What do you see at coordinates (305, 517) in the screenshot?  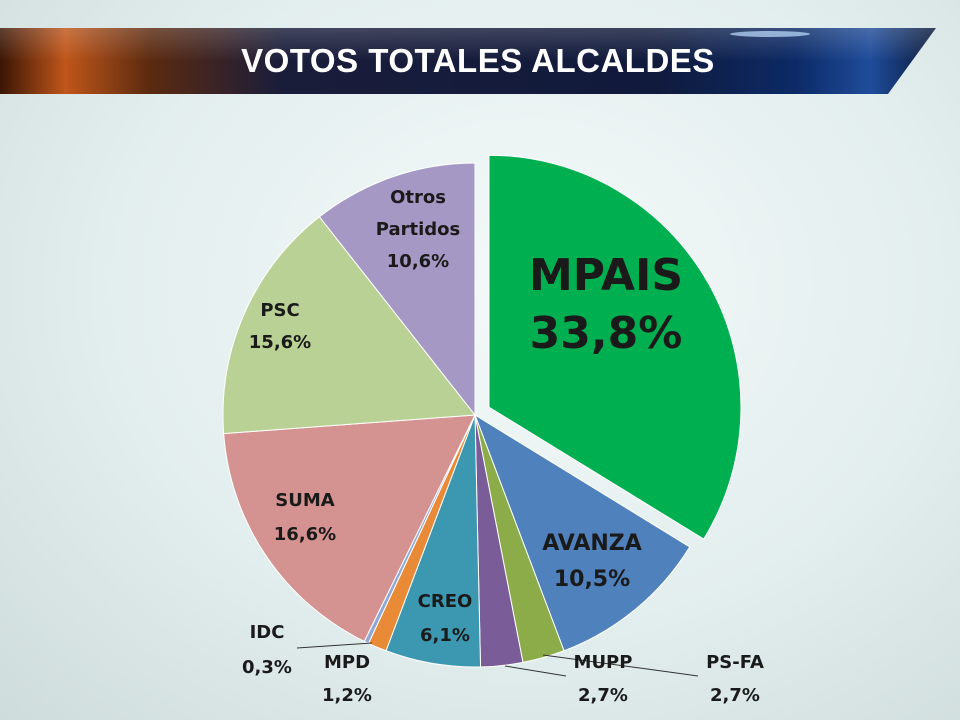 I see `data-label-suma: SUMA 16,6%` at bounding box center [305, 517].